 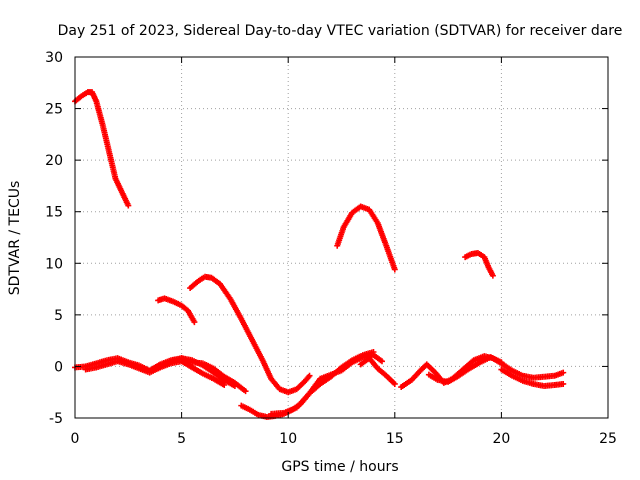 I want to click on y-tick-label: 25, so click(x=54, y=110).